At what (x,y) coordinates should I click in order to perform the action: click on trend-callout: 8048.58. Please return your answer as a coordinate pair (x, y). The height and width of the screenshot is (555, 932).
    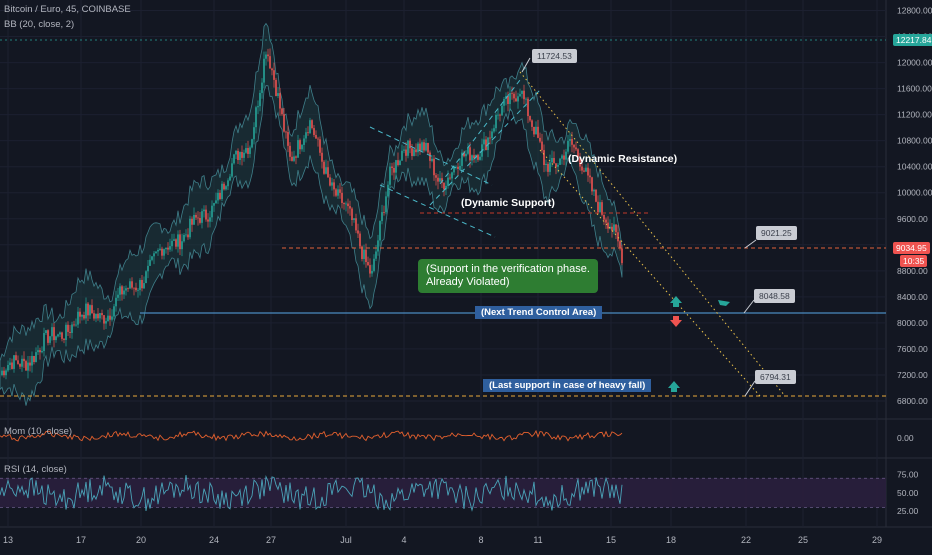
    Looking at the image, I should click on (774, 296).